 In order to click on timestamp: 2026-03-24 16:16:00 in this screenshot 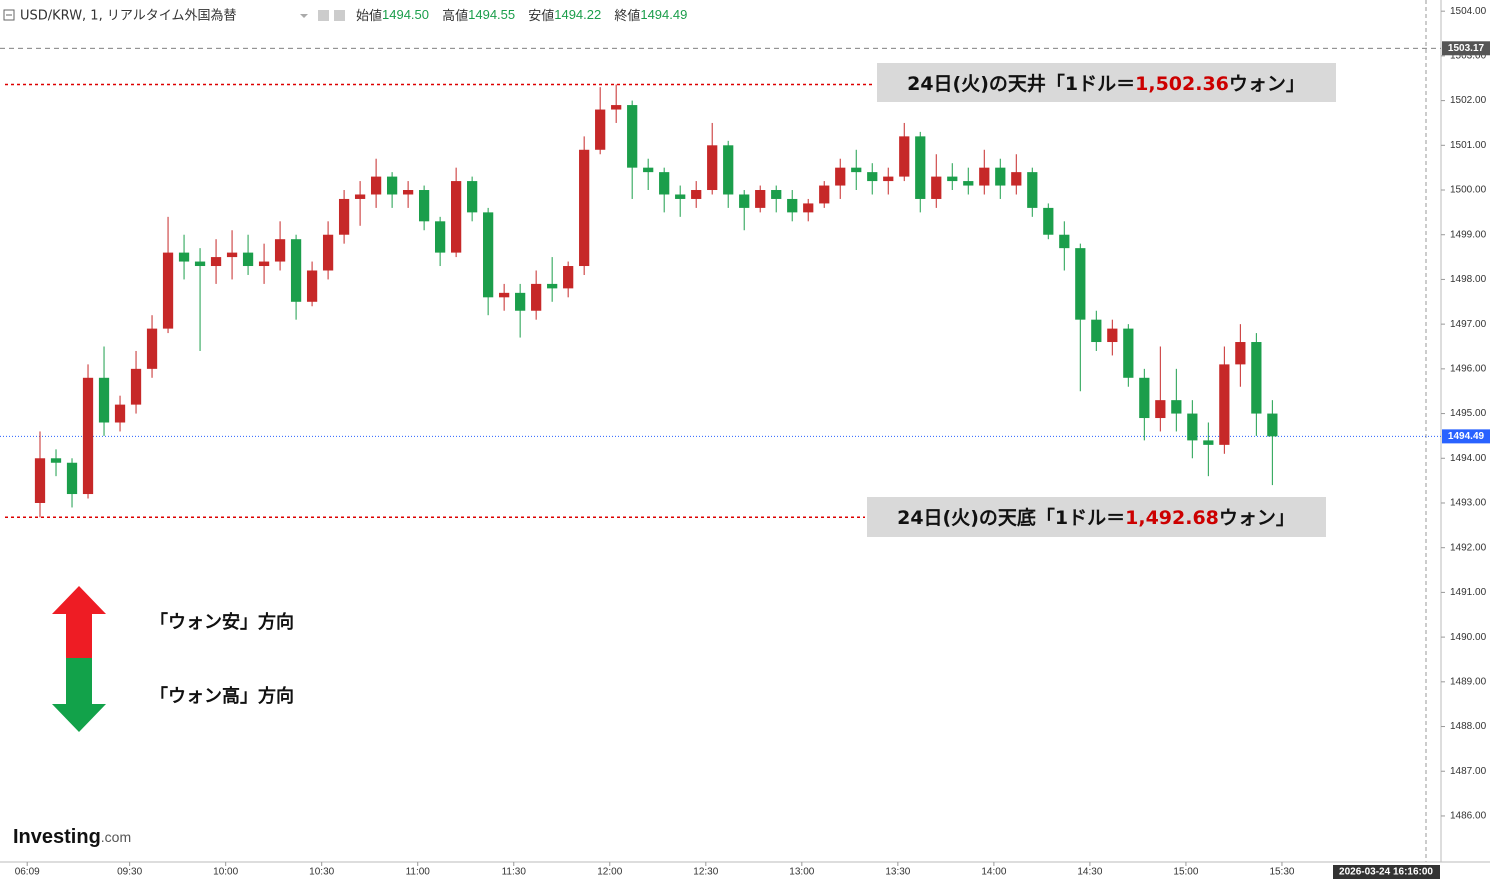, I will do `click(1386, 872)`.